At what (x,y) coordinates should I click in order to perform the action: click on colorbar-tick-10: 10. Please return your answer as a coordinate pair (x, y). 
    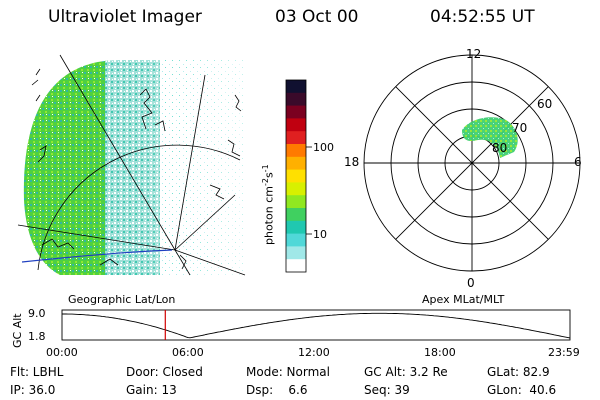
    Looking at the image, I should click on (320, 234).